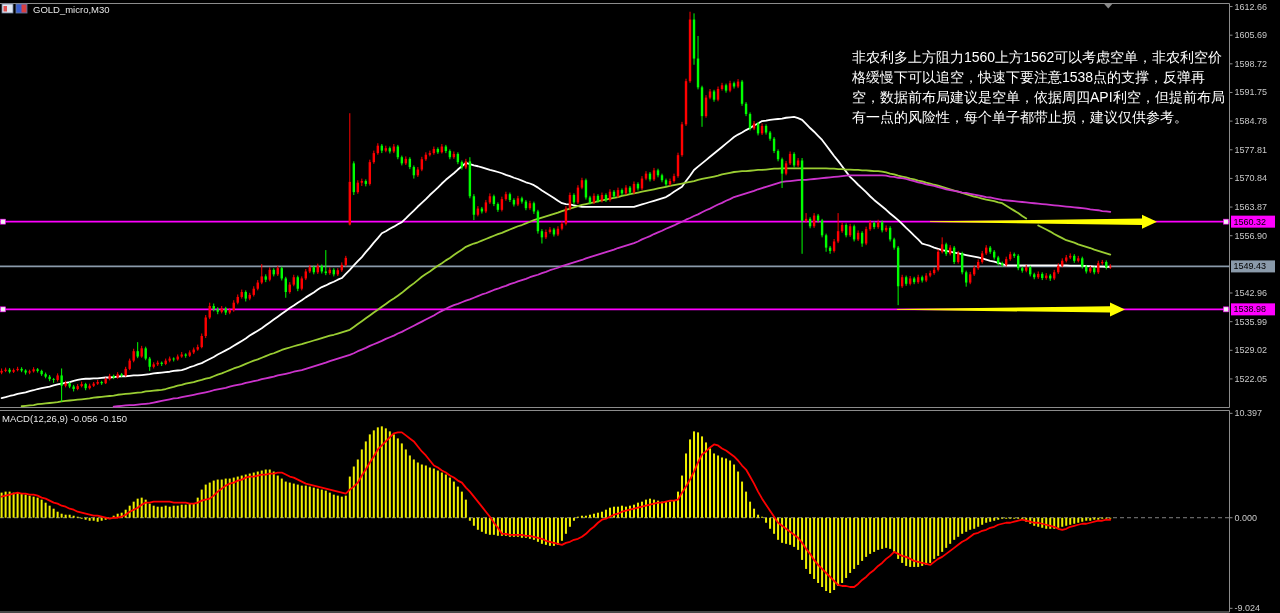 Image resolution: width=1280 pixels, height=613 pixels. Describe the element at coordinates (1248, 413) in the screenshot. I see `y-tick-label: 10.397` at that location.